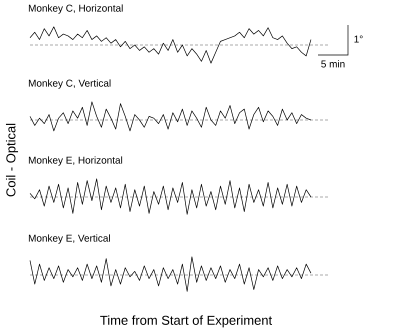 The width and height of the screenshot is (397, 331). I want to click on chart-title: Monkey C, Horizontal, so click(75, 9).